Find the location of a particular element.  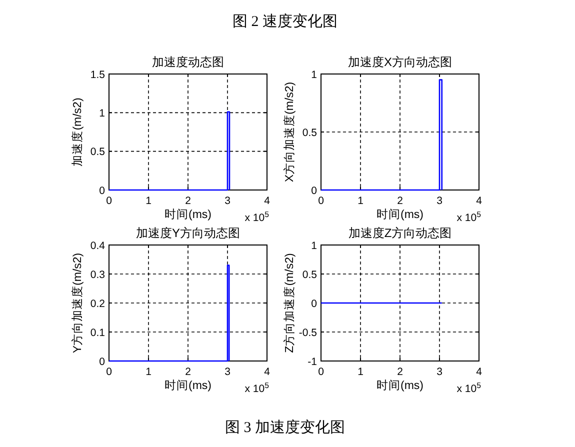

y-axis-title: X方向加速度(m/s2) is located at coordinates (289, 132).